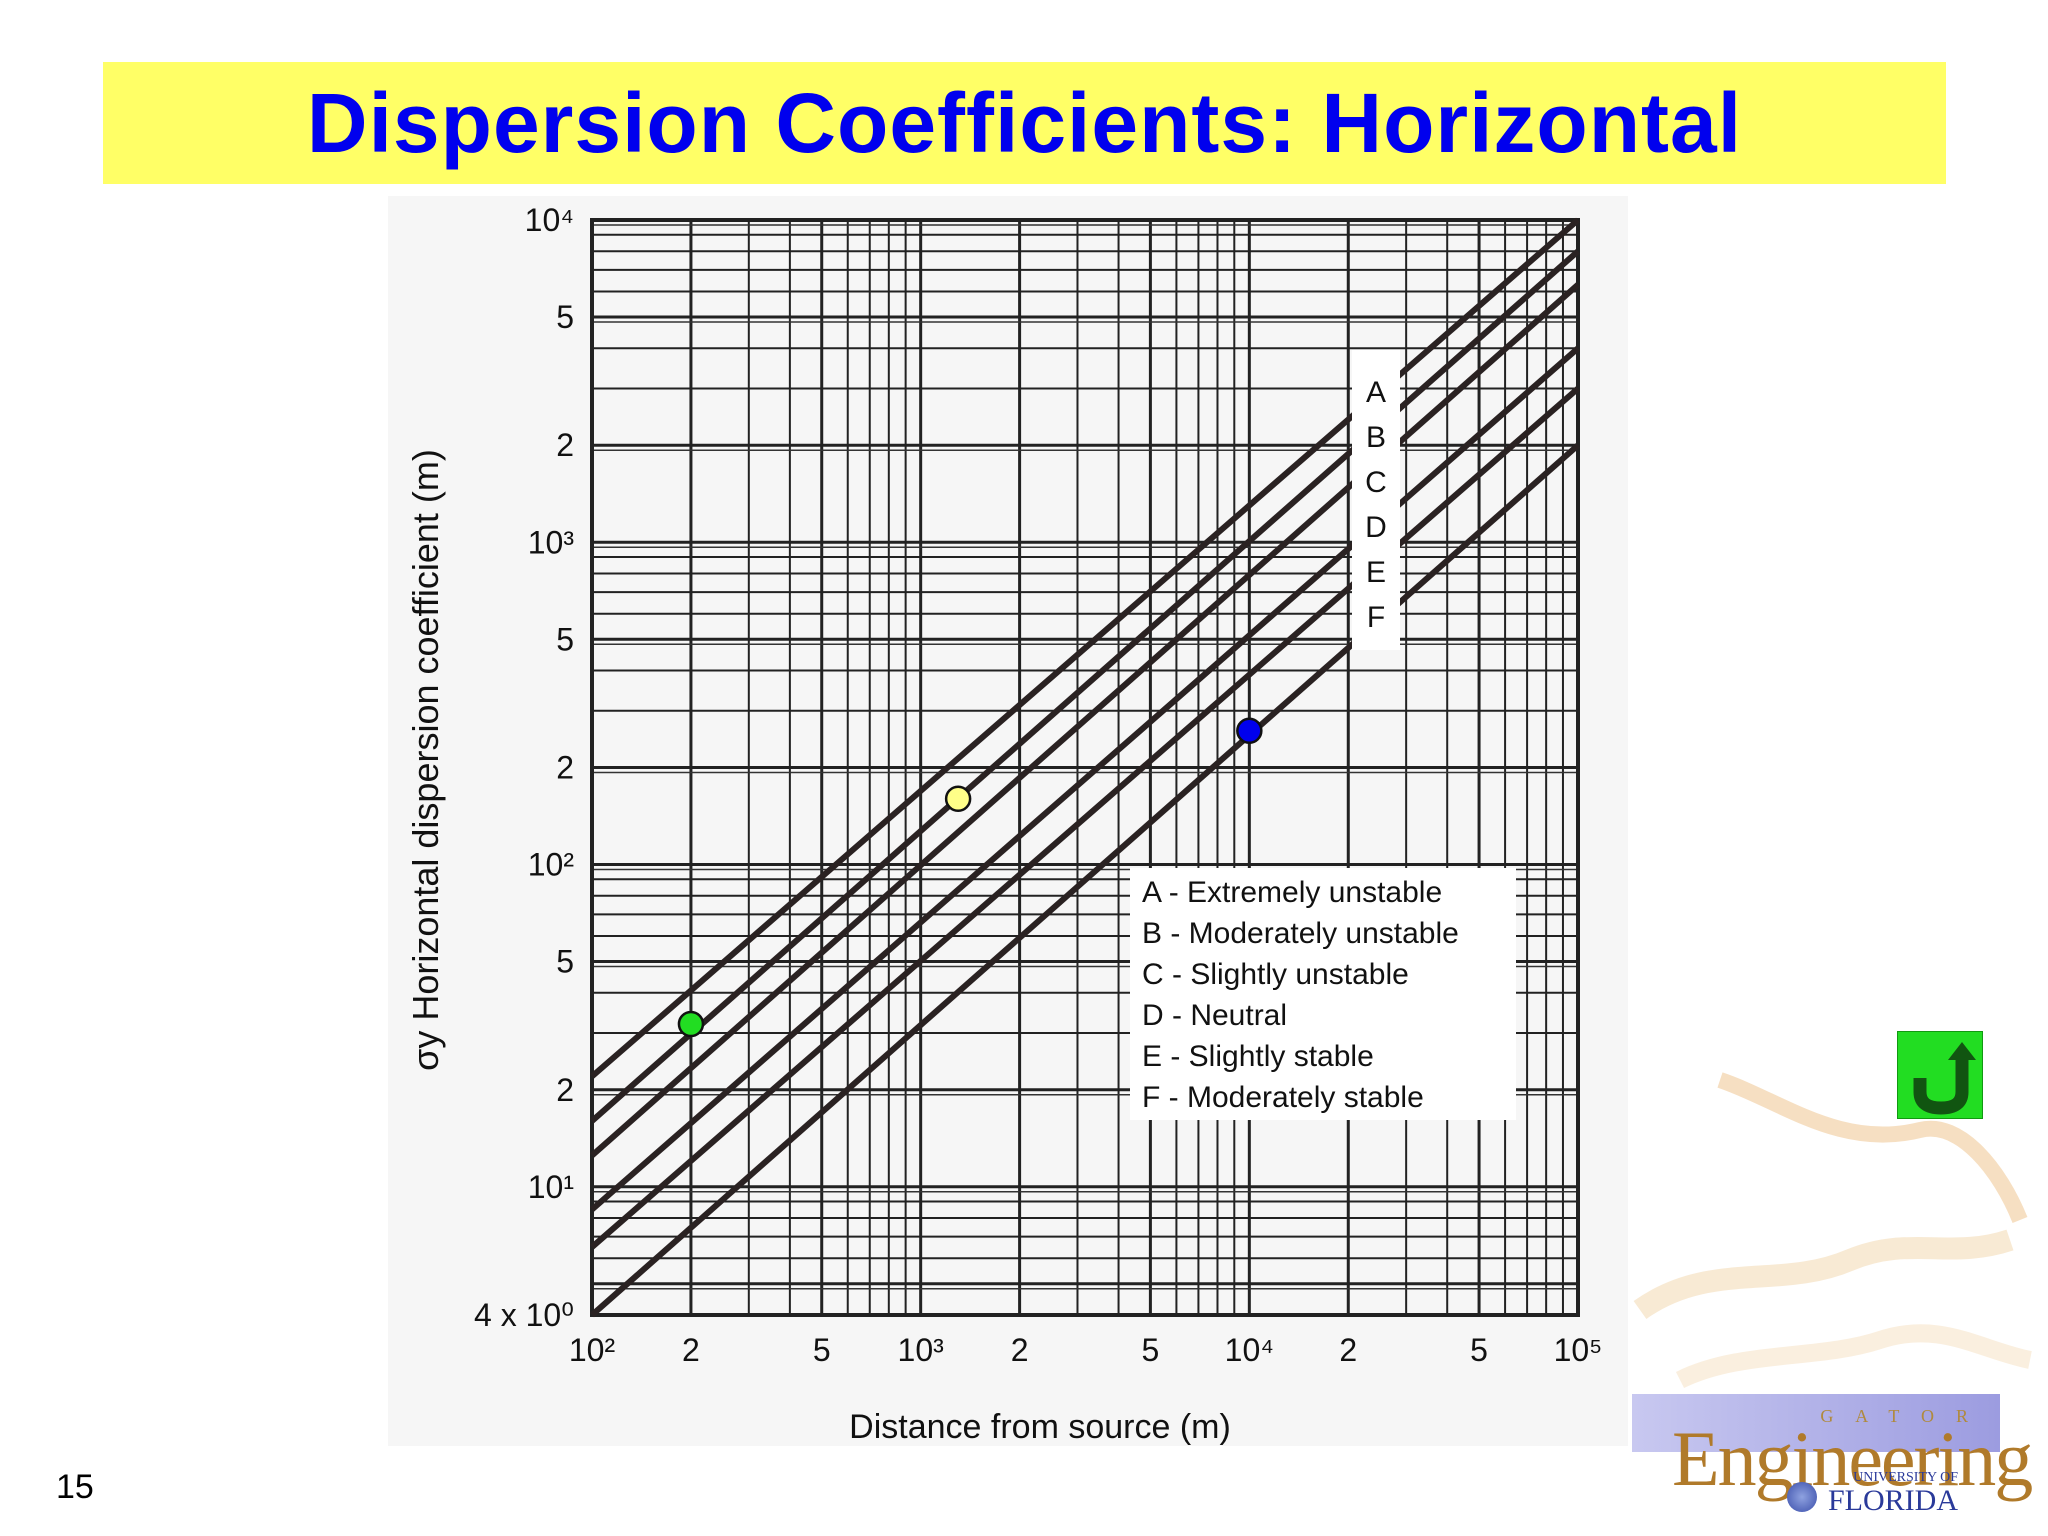 The image size is (2048, 1536). Describe the element at coordinates (551, 542) in the screenshot. I see `y-tick-label: 10³` at that location.